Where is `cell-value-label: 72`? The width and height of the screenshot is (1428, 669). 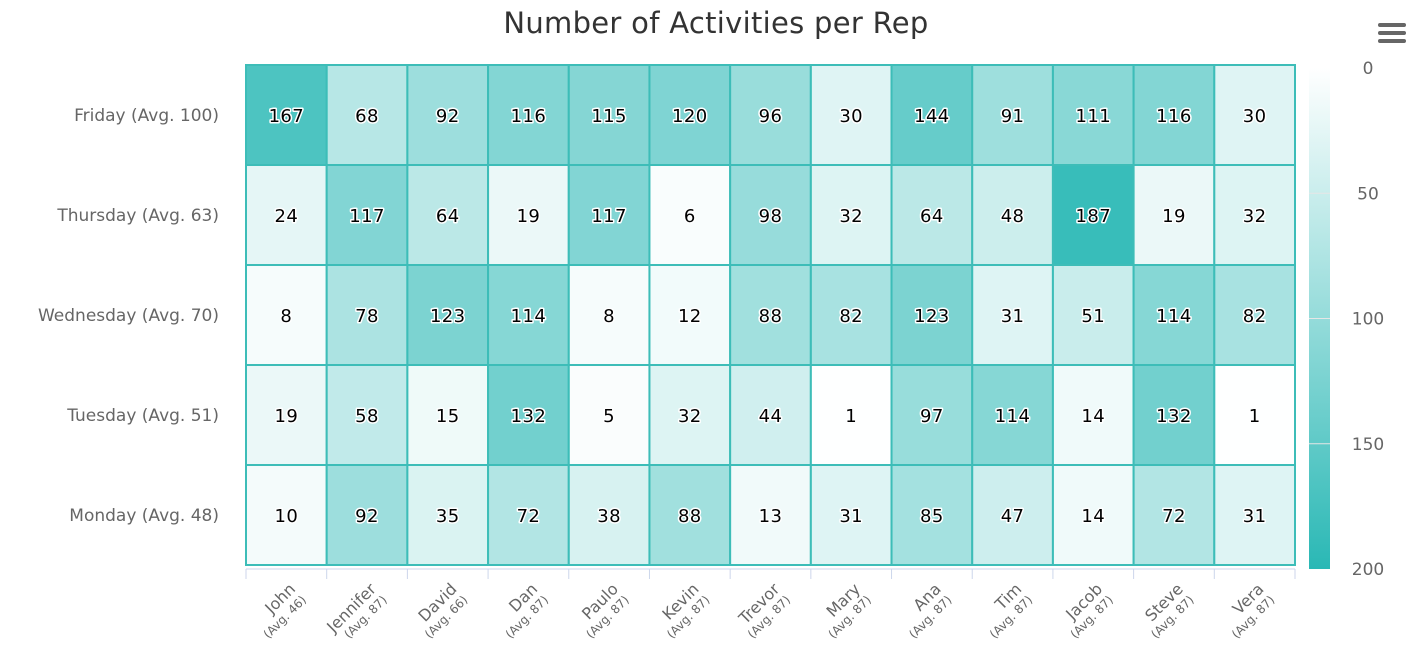
cell-value-label: 72 is located at coordinates (1174, 516).